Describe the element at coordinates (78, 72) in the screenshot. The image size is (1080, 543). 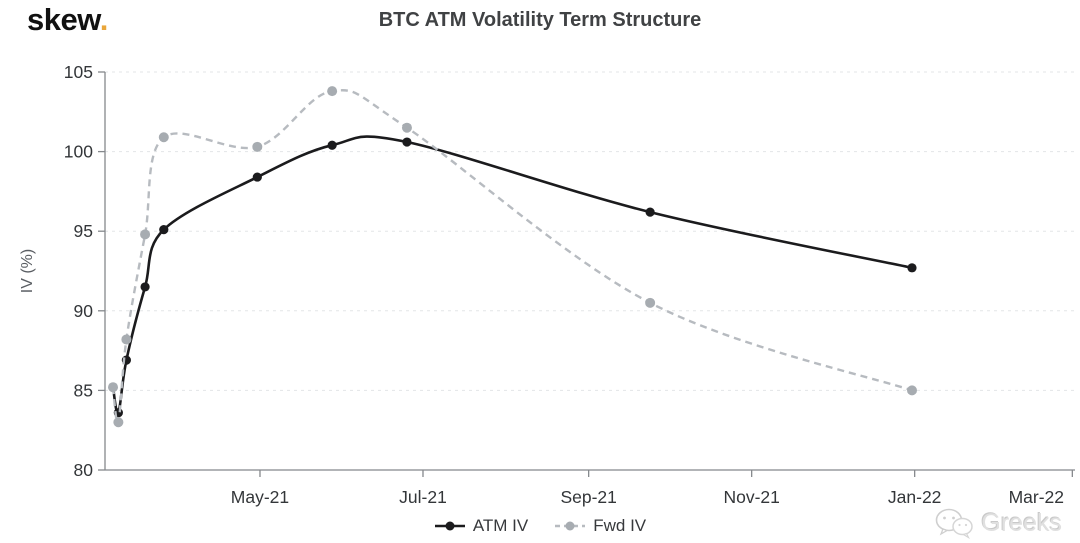
I see `y-tick-label: 105` at that location.